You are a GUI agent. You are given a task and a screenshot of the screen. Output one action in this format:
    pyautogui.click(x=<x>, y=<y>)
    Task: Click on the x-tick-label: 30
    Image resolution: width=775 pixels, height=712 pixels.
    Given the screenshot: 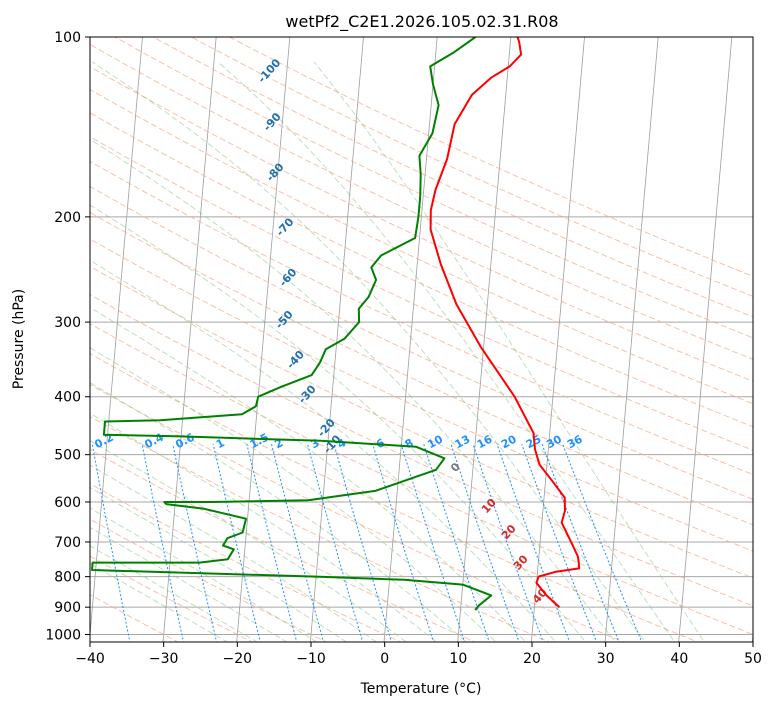 What is the action you would take?
    pyautogui.click(x=606, y=659)
    